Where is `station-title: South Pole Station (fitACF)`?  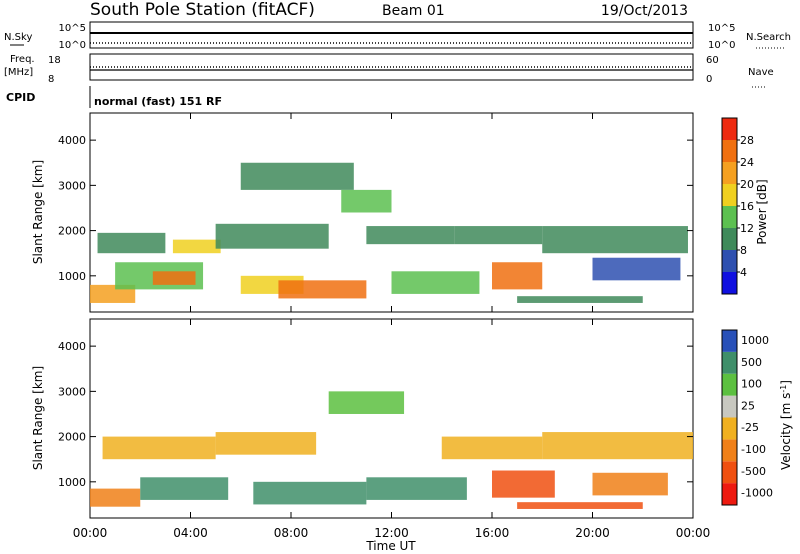
station-title: South Pole Station (fitACF) is located at coordinates (202, 10).